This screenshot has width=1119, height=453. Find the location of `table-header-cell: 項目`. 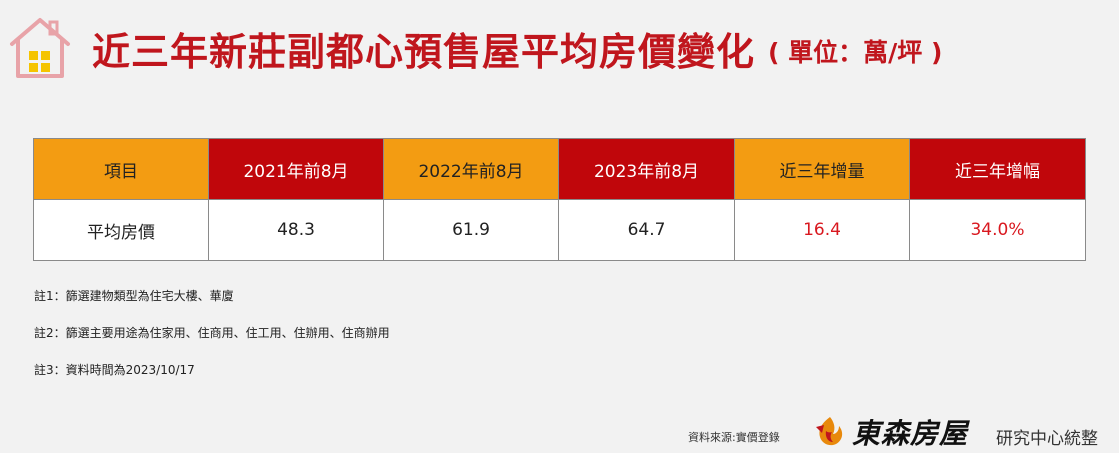

table-header-cell: 項目 is located at coordinates (121, 169).